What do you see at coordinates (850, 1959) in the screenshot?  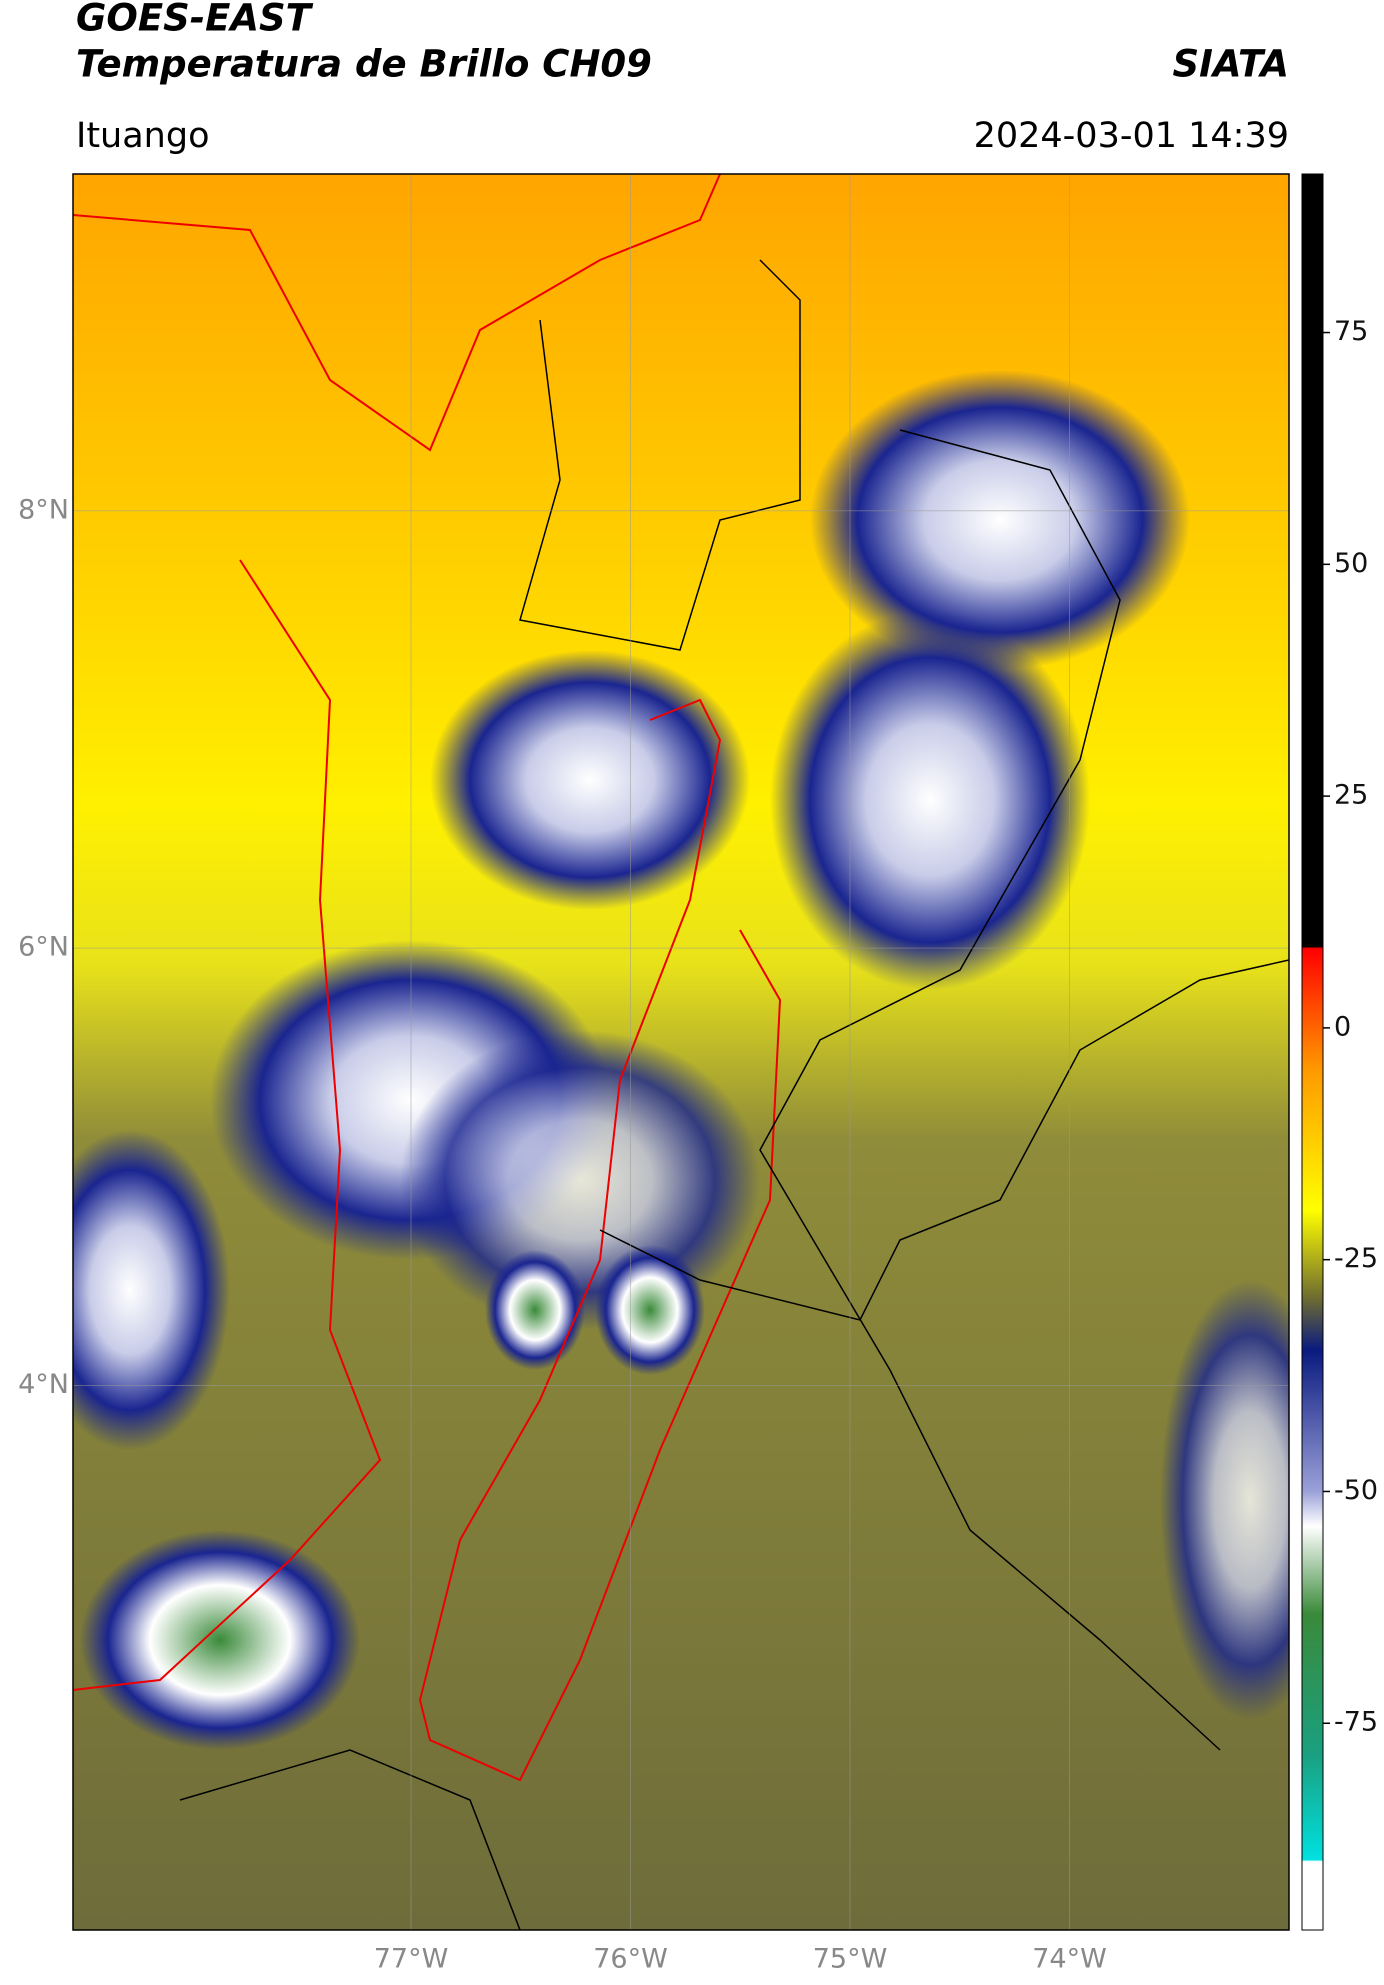 I see `x-tick-label: 75°W` at bounding box center [850, 1959].